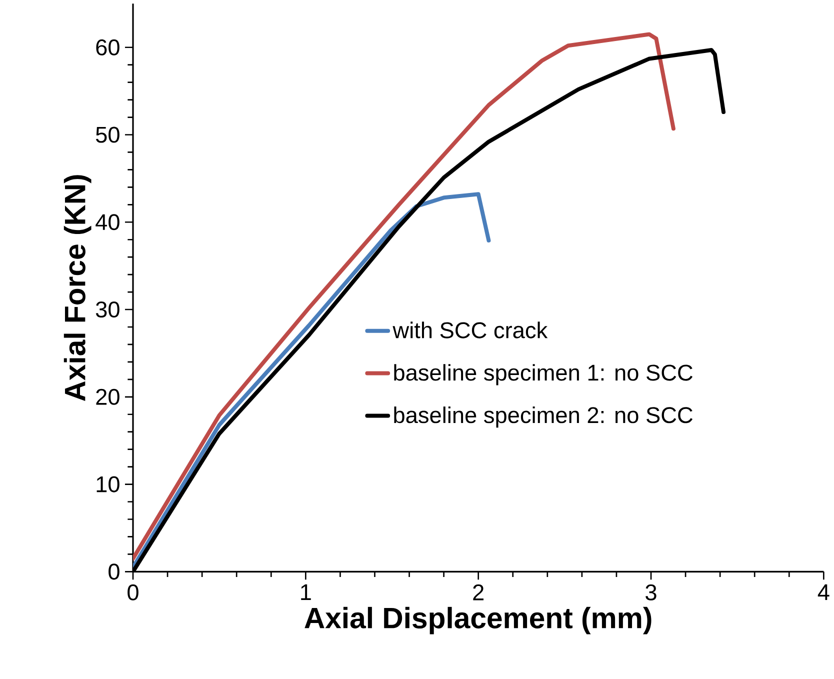 This screenshot has width=834, height=679. What do you see at coordinates (108, 222) in the screenshot?
I see `y-tick-label: 40` at bounding box center [108, 222].